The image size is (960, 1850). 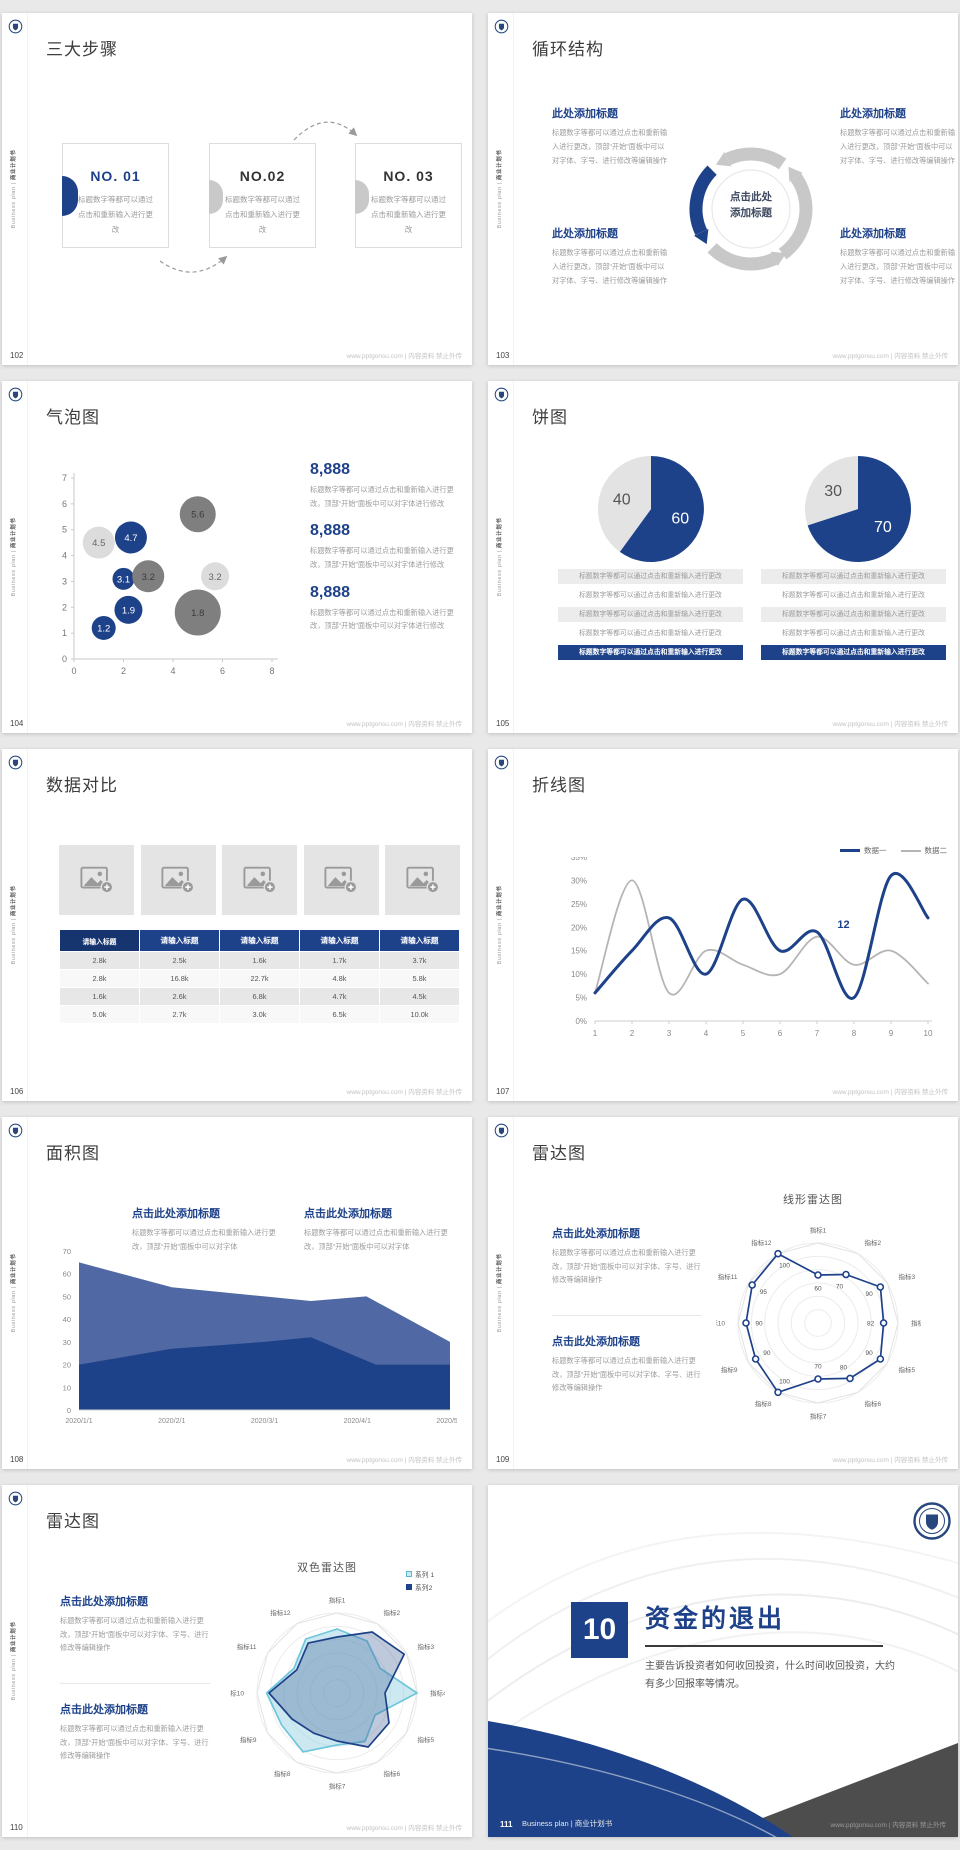 I want to click on svg-text: 指标3, so click(x=426, y=1646).